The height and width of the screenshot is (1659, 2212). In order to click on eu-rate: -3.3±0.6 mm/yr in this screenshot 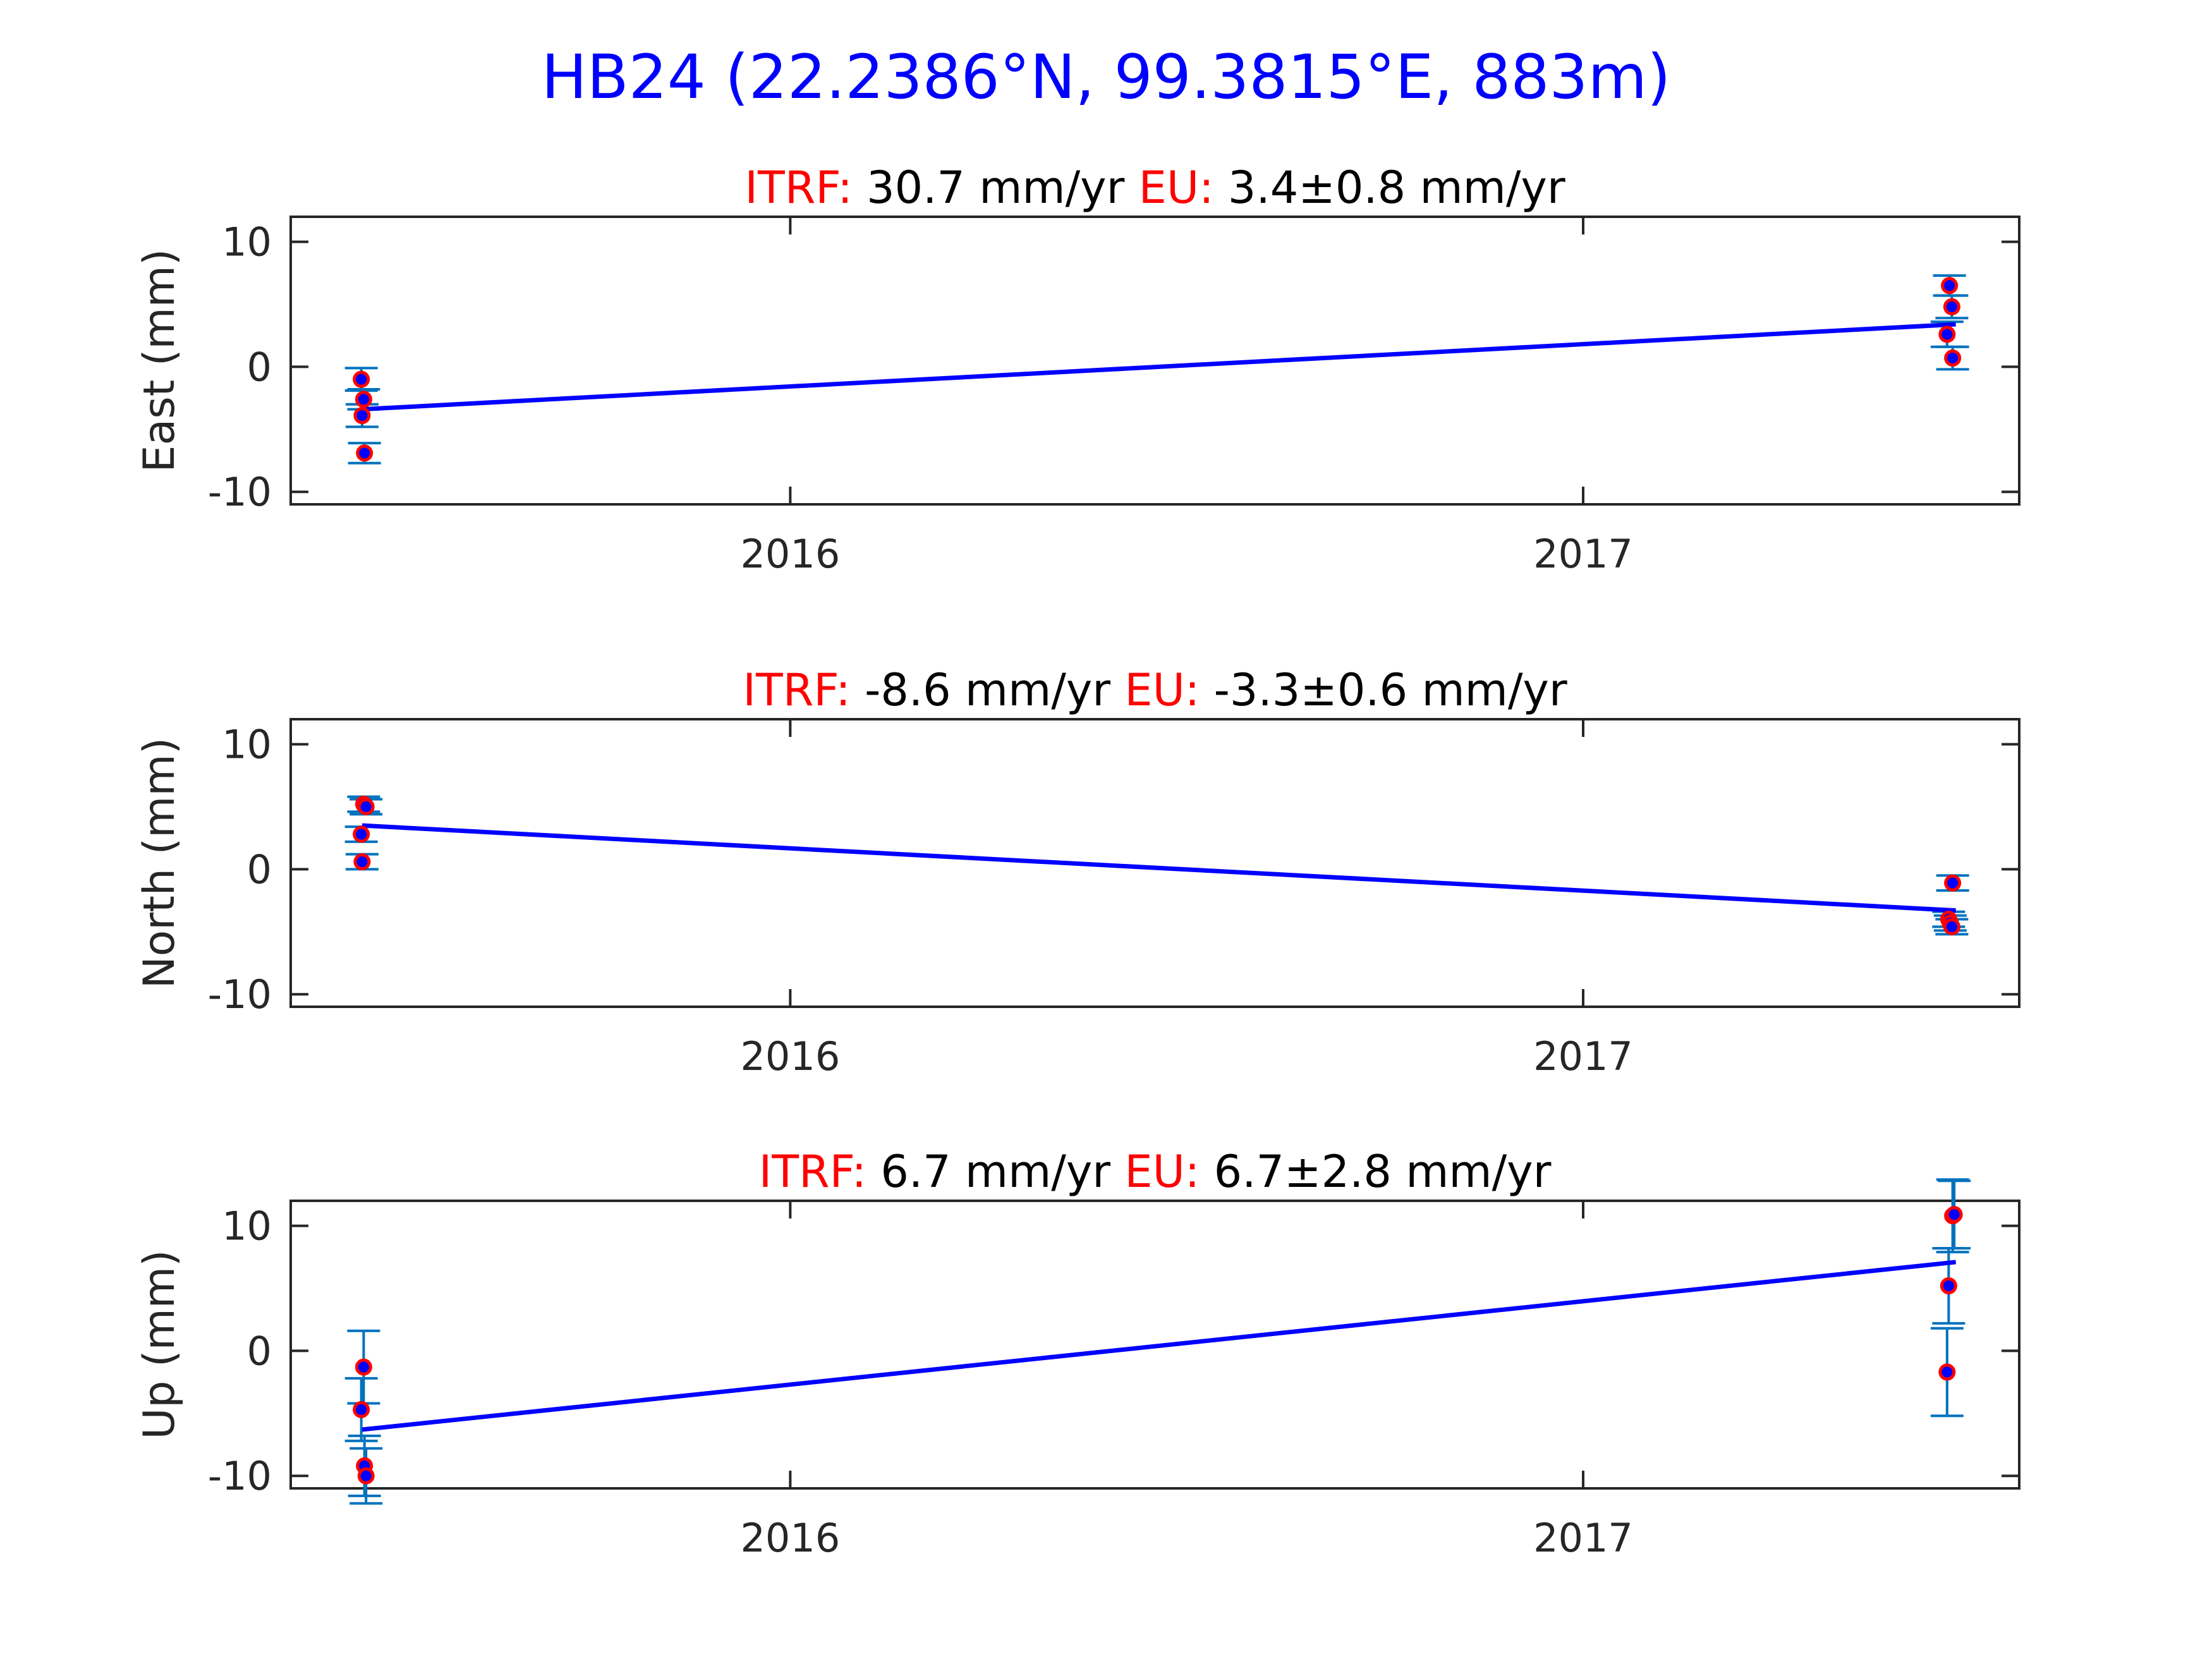, I will do `click(1383, 690)`.